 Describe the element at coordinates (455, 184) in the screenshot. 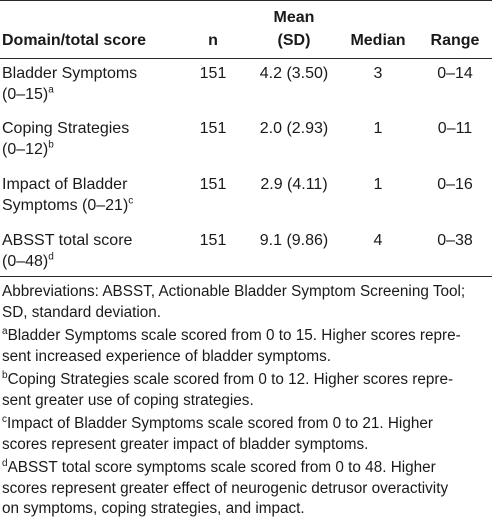

I see `row-range: 0–16` at that location.